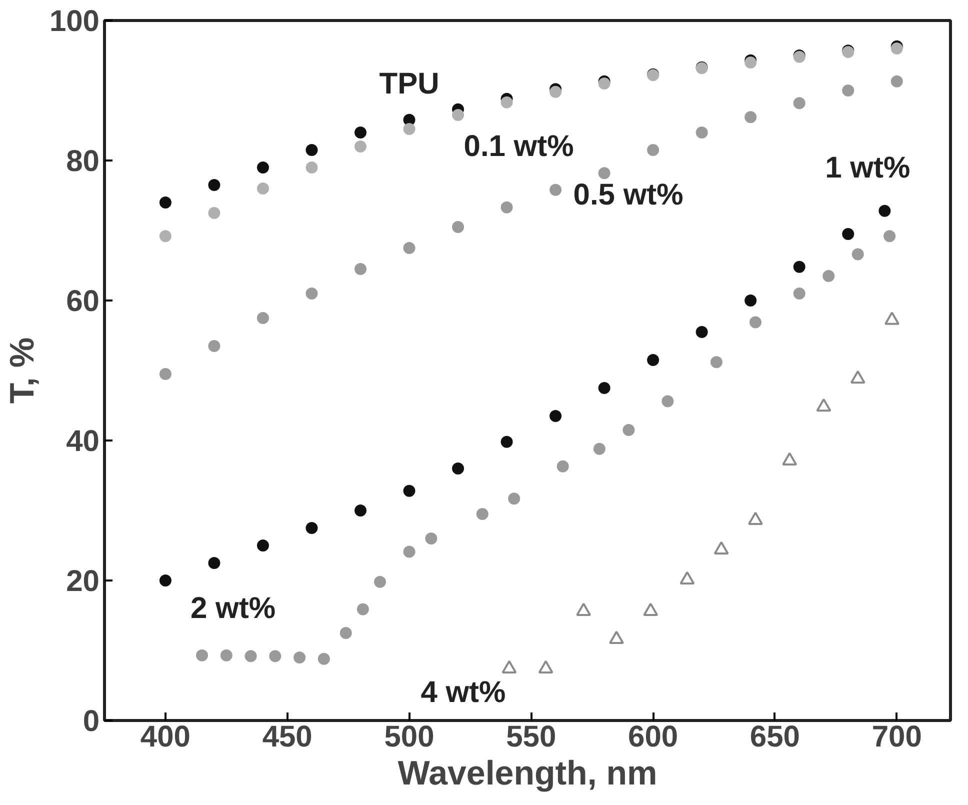 This screenshot has width=968, height=805. Describe the element at coordinates (287, 737) in the screenshot. I see `x-tick-label: 450` at that location.